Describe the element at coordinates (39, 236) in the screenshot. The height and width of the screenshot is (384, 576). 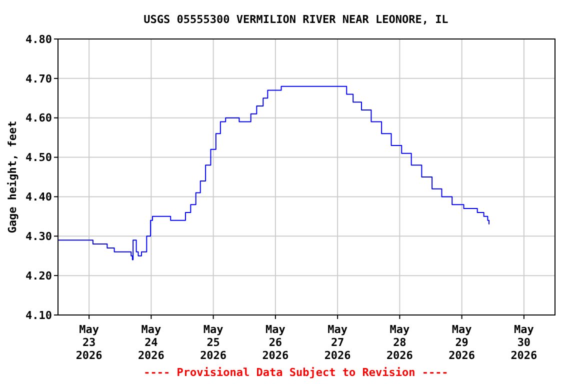
I see `y-tick-label: 4.30` at that location.